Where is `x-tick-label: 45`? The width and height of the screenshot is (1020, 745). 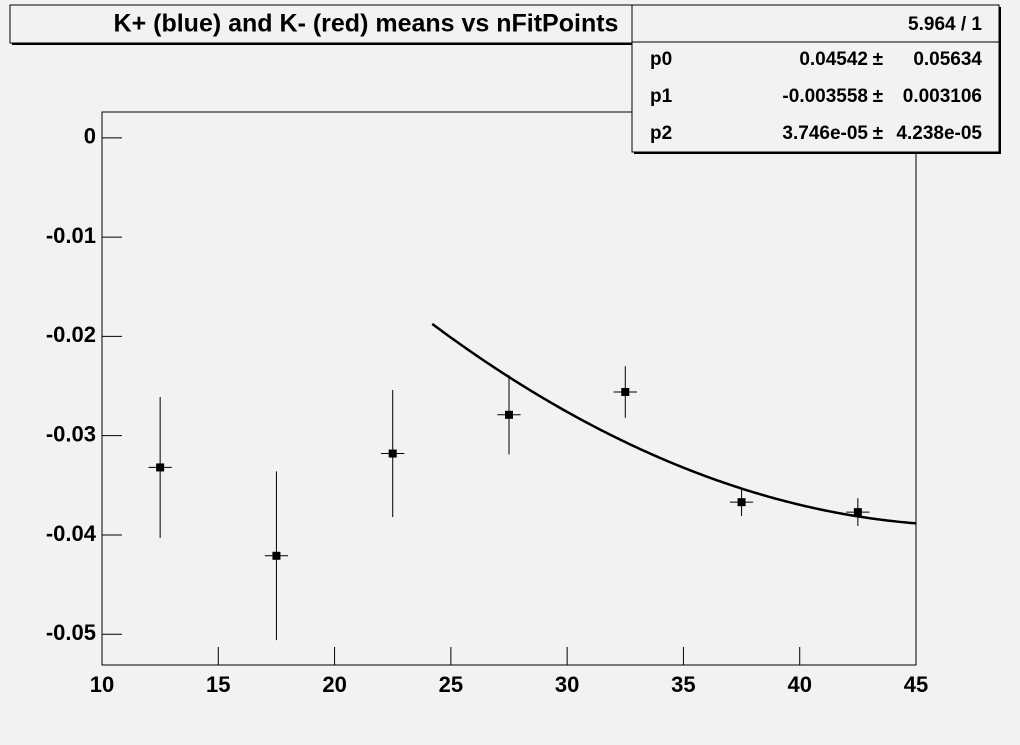
x-tick-label: 45 is located at coordinates (916, 684).